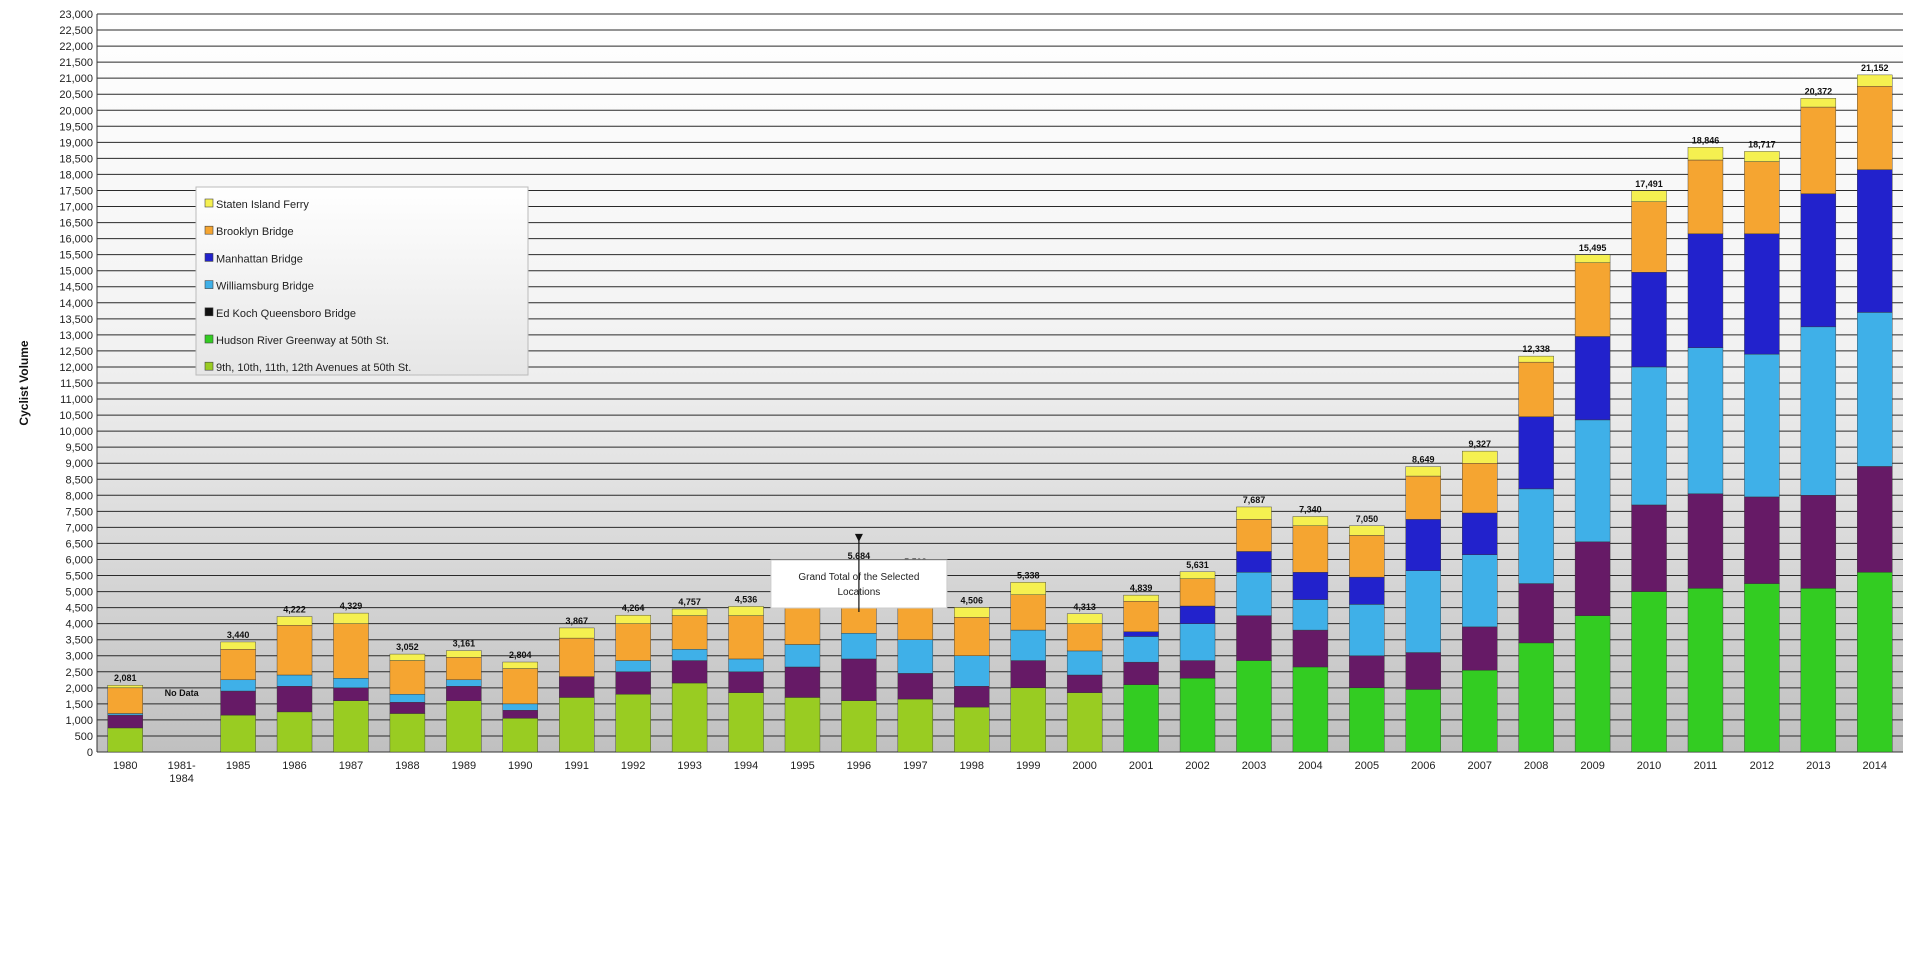 Image resolution: width=1911 pixels, height=966 pixels. What do you see at coordinates (76, 224) in the screenshot?
I see `y-tick-label: 16,500` at bounding box center [76, 224].